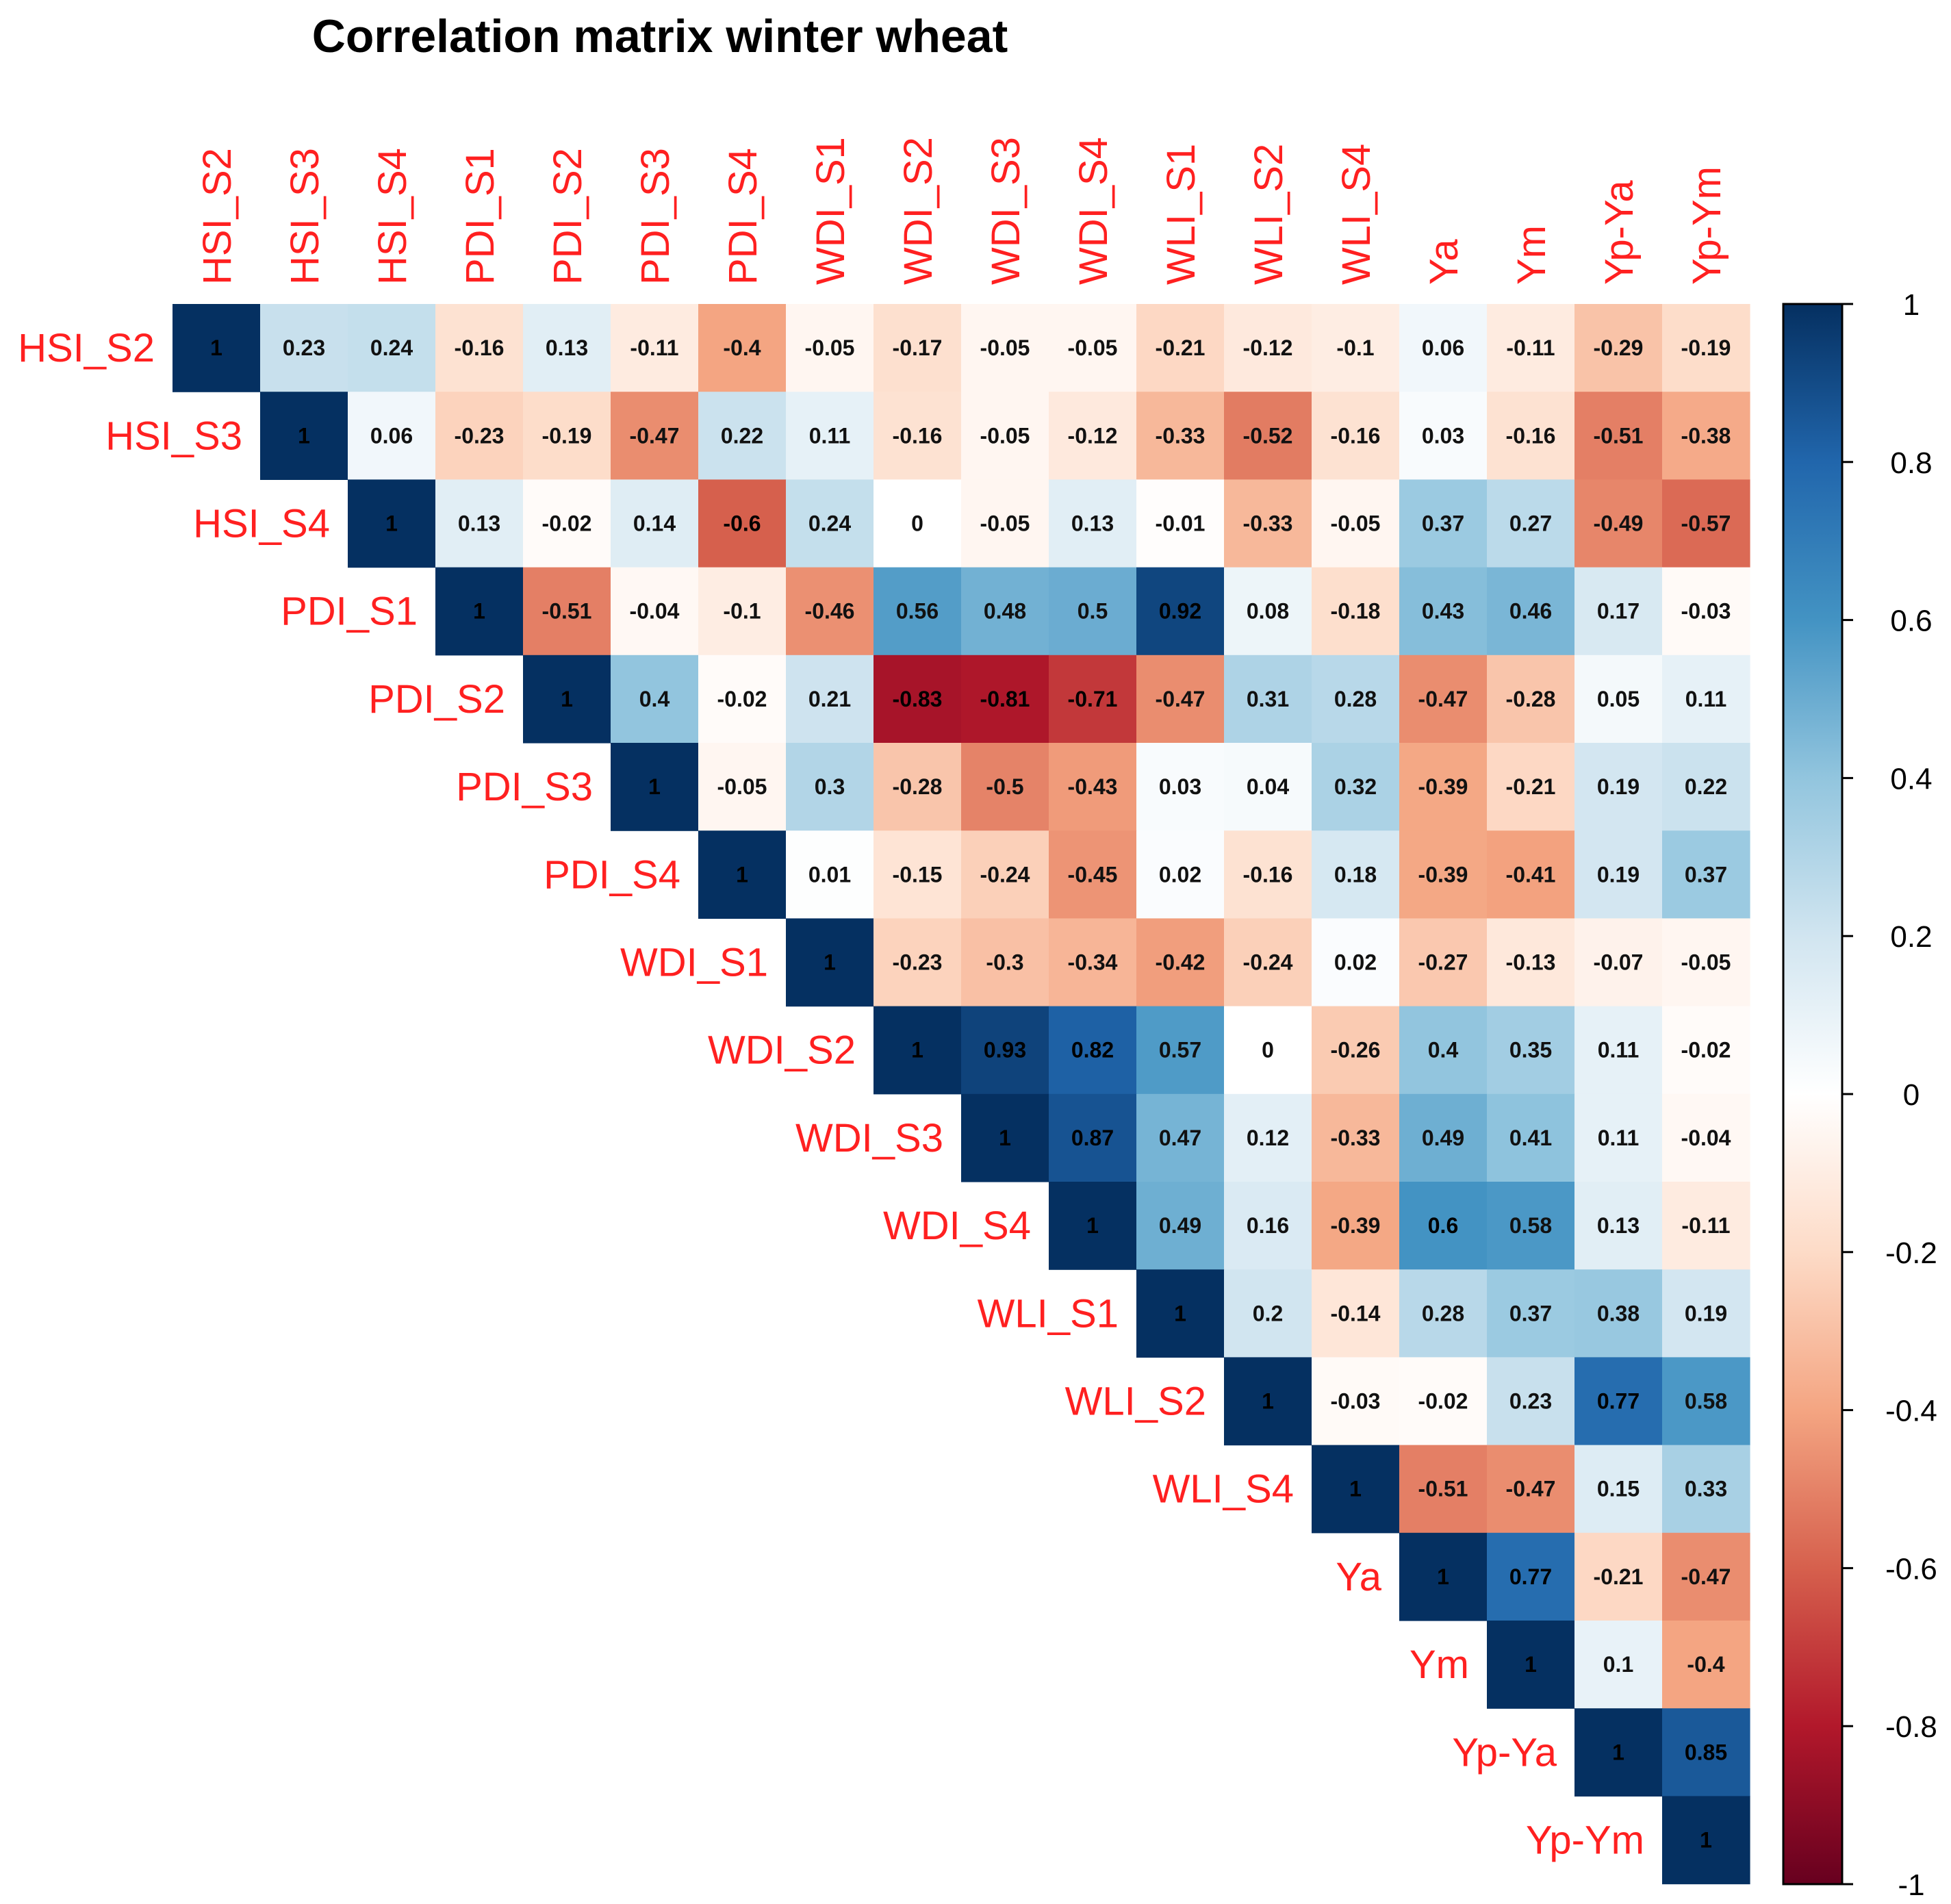 This screenshot has width=1951, height=1904. Describe the element at coordinates (1443, 786) in the screenshot. I see `cell-value-label: -0.39` at that location.